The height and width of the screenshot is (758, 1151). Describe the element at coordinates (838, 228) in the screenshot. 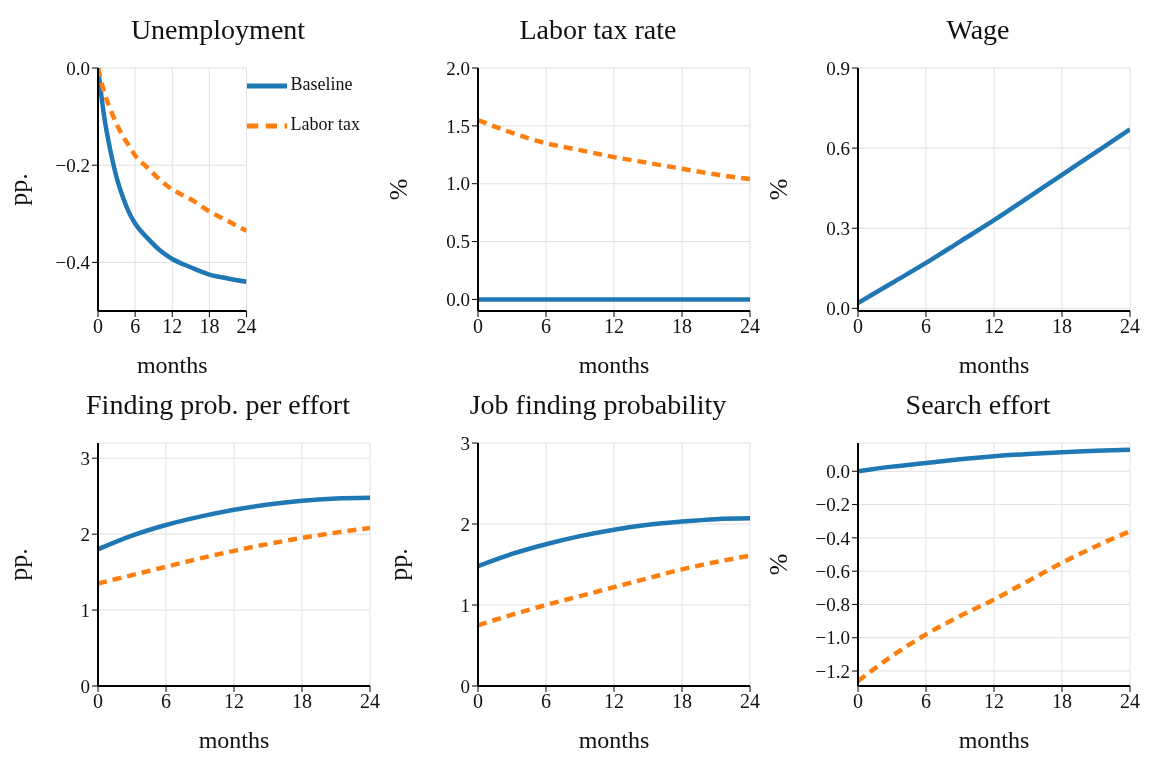

I see `y-tick-label: 0.3` at that location.